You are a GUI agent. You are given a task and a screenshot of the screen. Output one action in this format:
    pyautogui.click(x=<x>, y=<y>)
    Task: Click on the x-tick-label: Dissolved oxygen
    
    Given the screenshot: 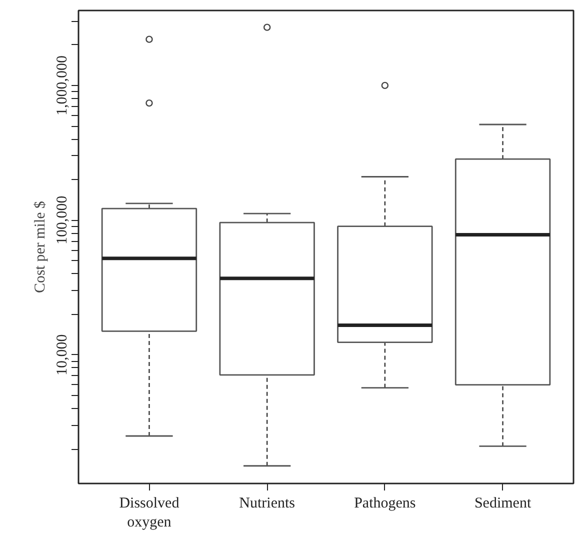 What is the action you would take?
    pyautogui.click(x=149, y=513)
    